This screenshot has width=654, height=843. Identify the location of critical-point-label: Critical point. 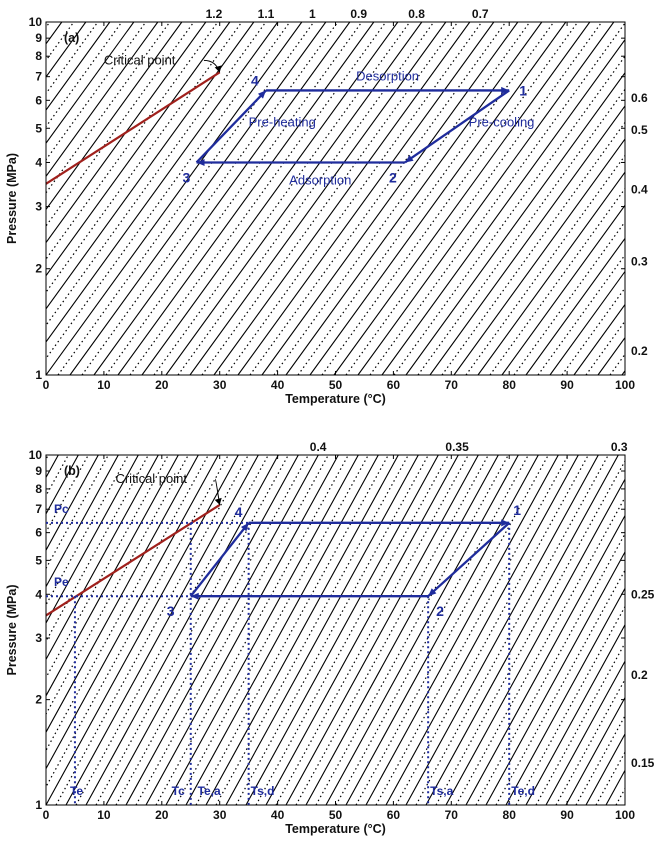
(151, 478).